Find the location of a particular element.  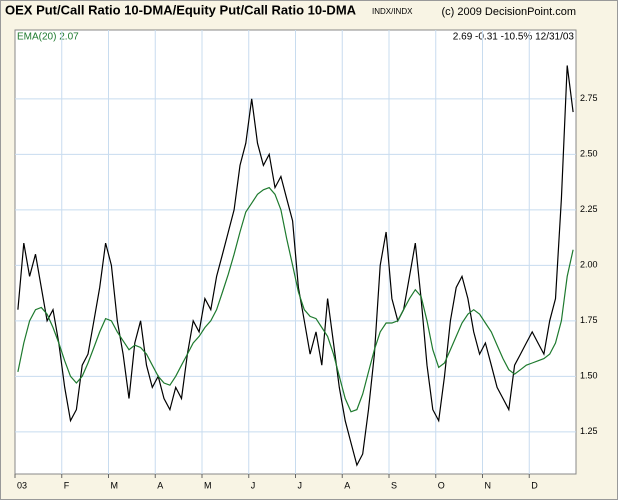

copyright: (c) 2009 DecisionPoint.com is located at coordinates (508, 12).